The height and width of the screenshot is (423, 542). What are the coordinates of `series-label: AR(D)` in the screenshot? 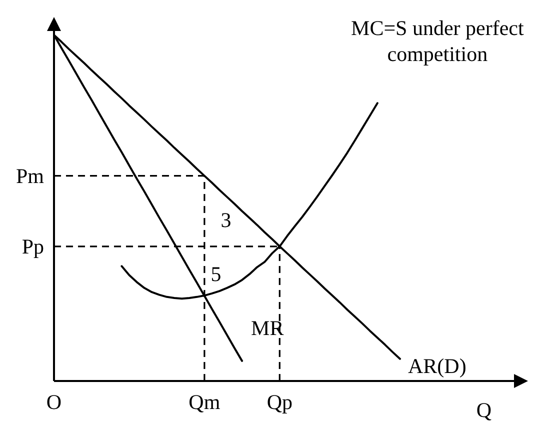 It's located at (437, 366).